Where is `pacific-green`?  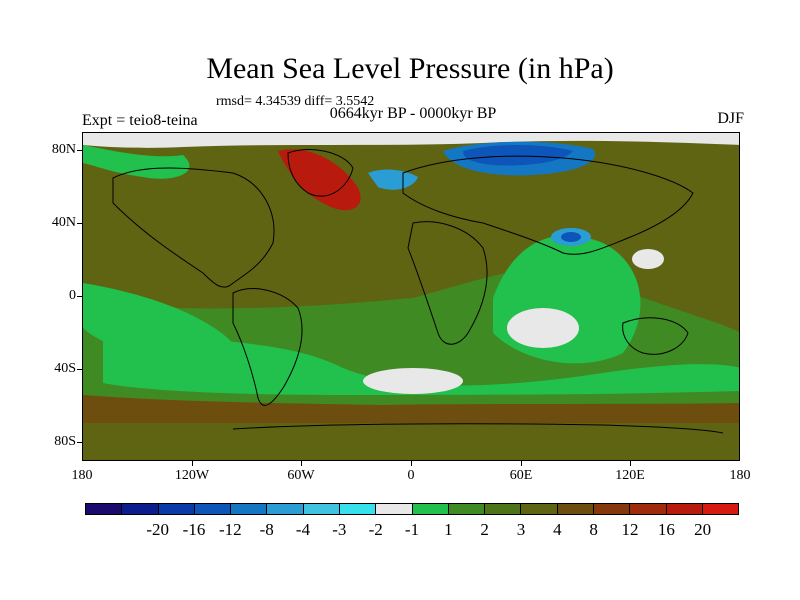
pacific-green is located at coordinates (161, 325).